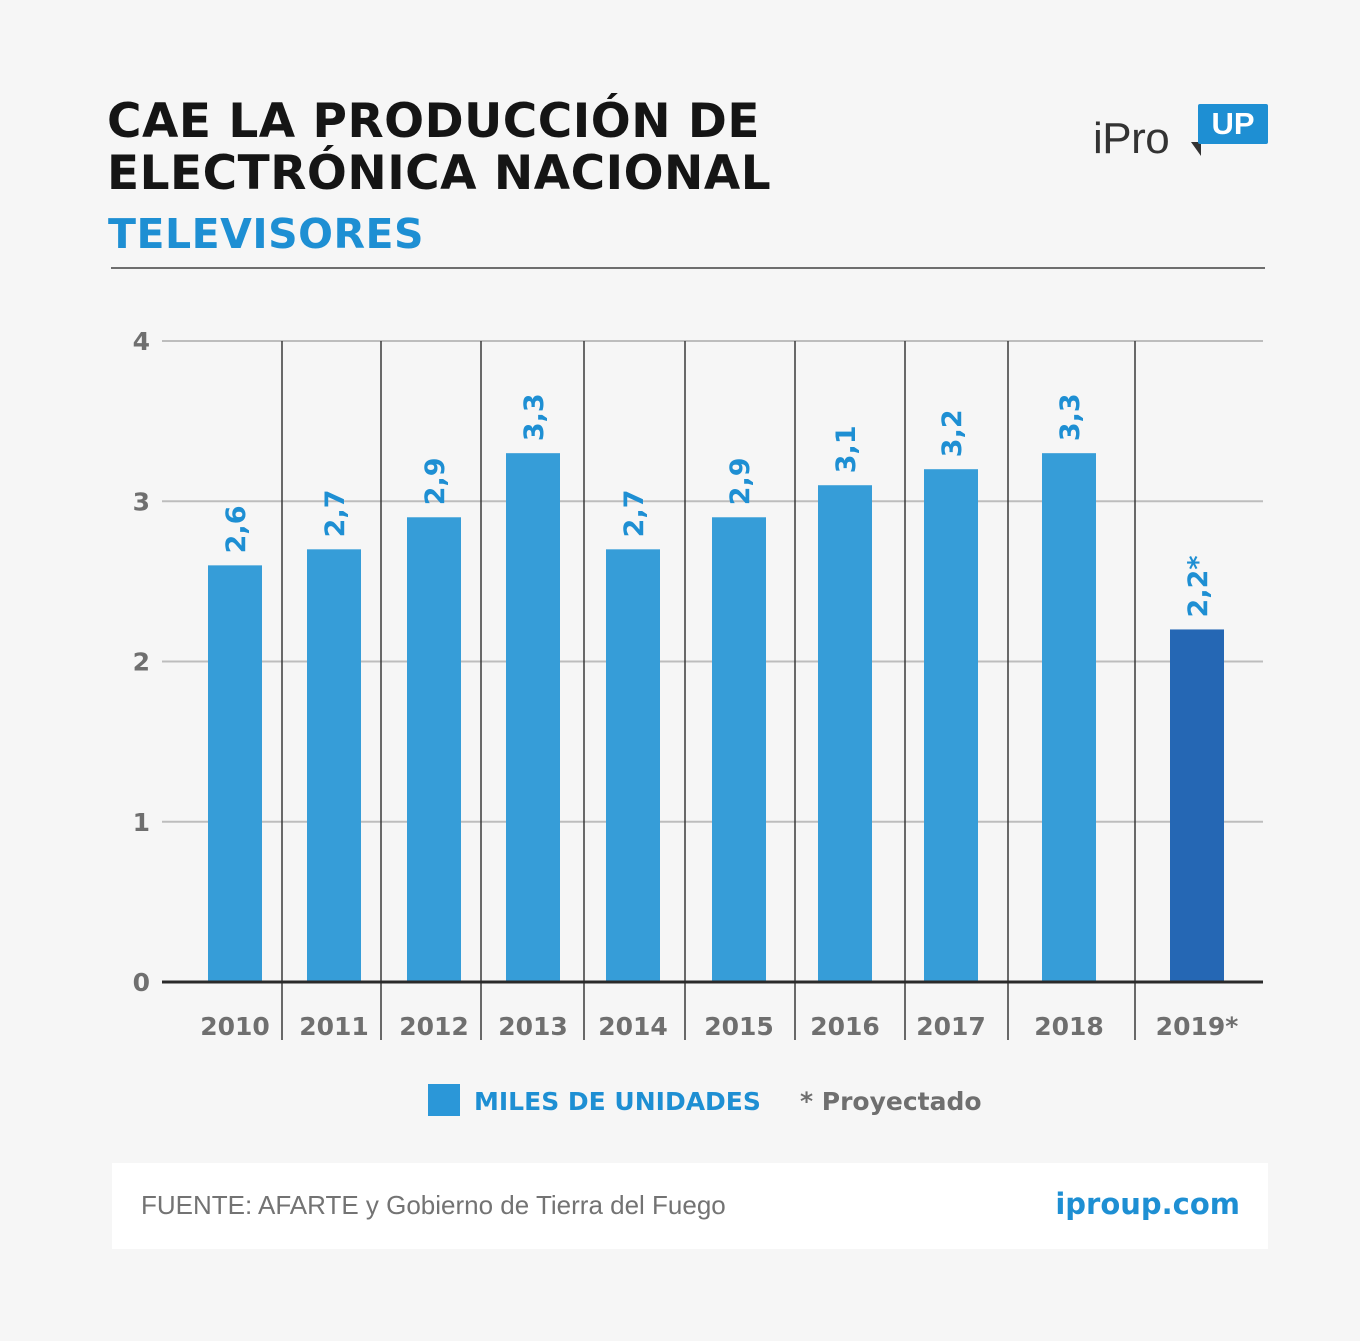  I want to click on x-tick-label: 2016, so click(845, 1026).